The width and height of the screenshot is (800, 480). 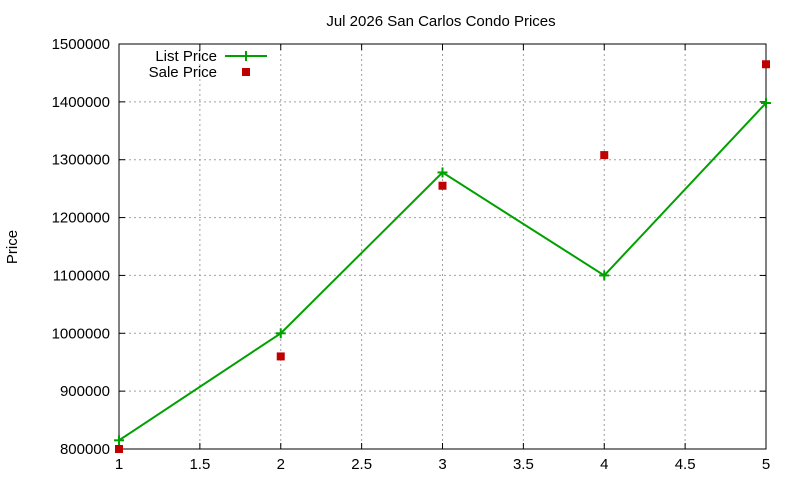 What do you see at coordinates (81, 218) in the screenshot?
I see `y-tick-label: 1200000` at bounding box center [81, 218].